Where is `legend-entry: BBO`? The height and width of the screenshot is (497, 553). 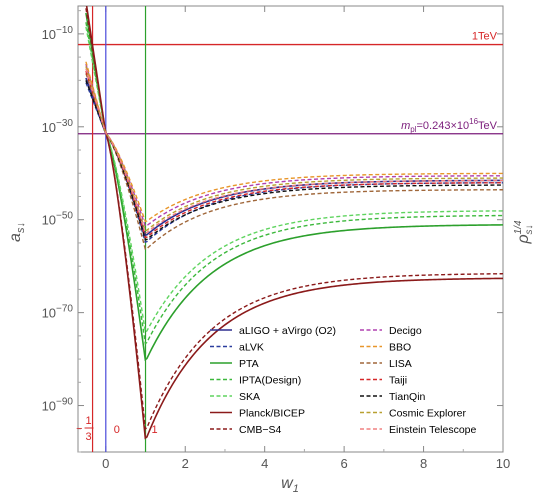
legend-entry: BBO is located at coordinates (400, 348).